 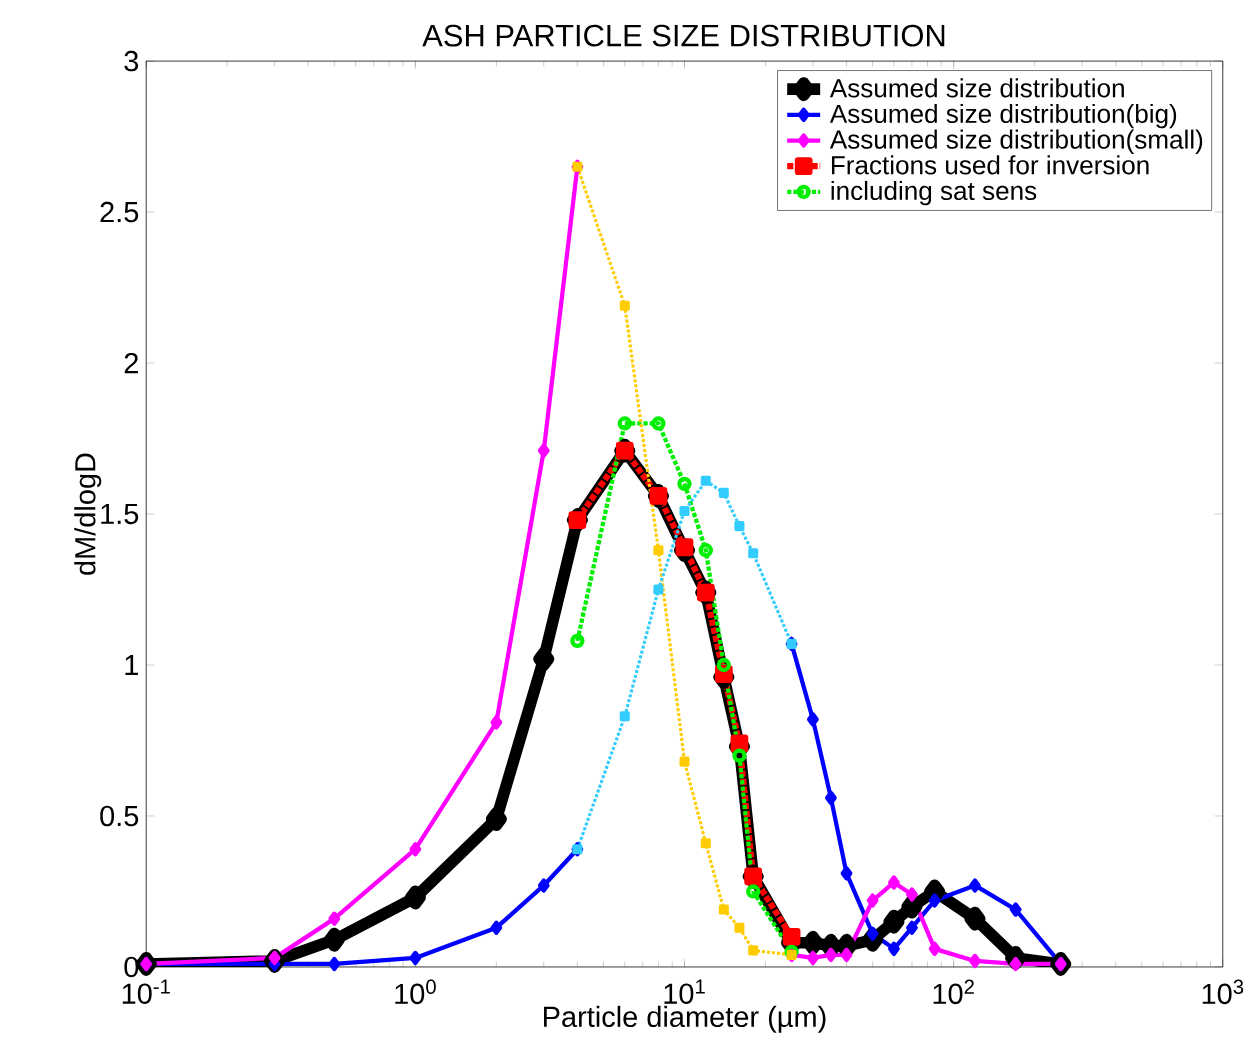 What do you see at coordinates (1223, 992) in the screenshot?
I see `x-tick-label: 10$^{3}$` at bounding box center [1223, 992].